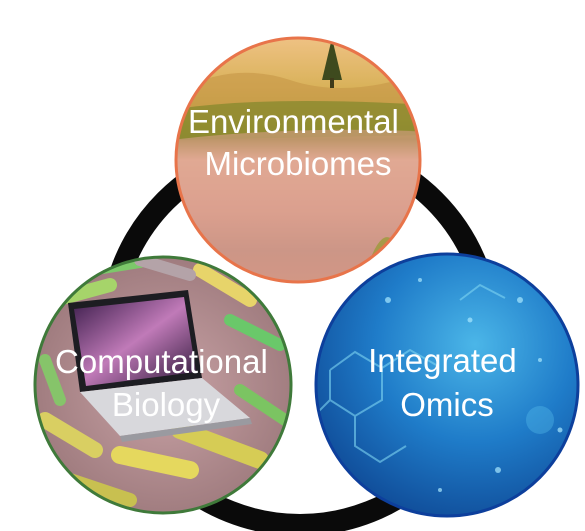  Describe the element at coordinates (161, 361) in the screenshot. I see `computational-label-line-1: Computational` at that location.